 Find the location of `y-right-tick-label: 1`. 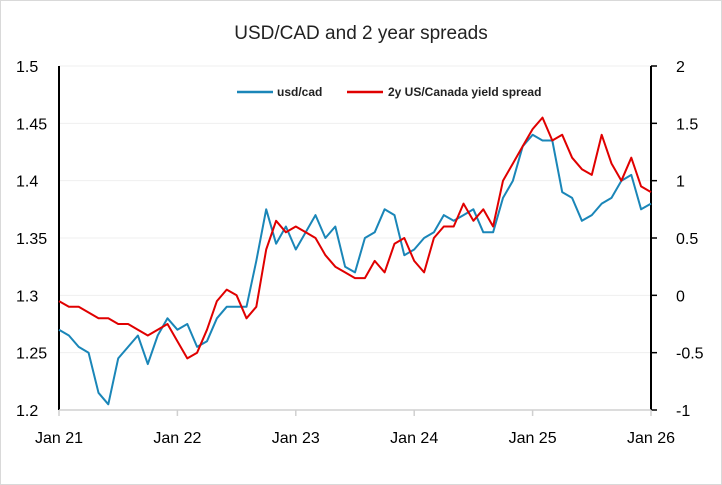

y-right-tick-label: 1 is located at coordinates (680, 182).